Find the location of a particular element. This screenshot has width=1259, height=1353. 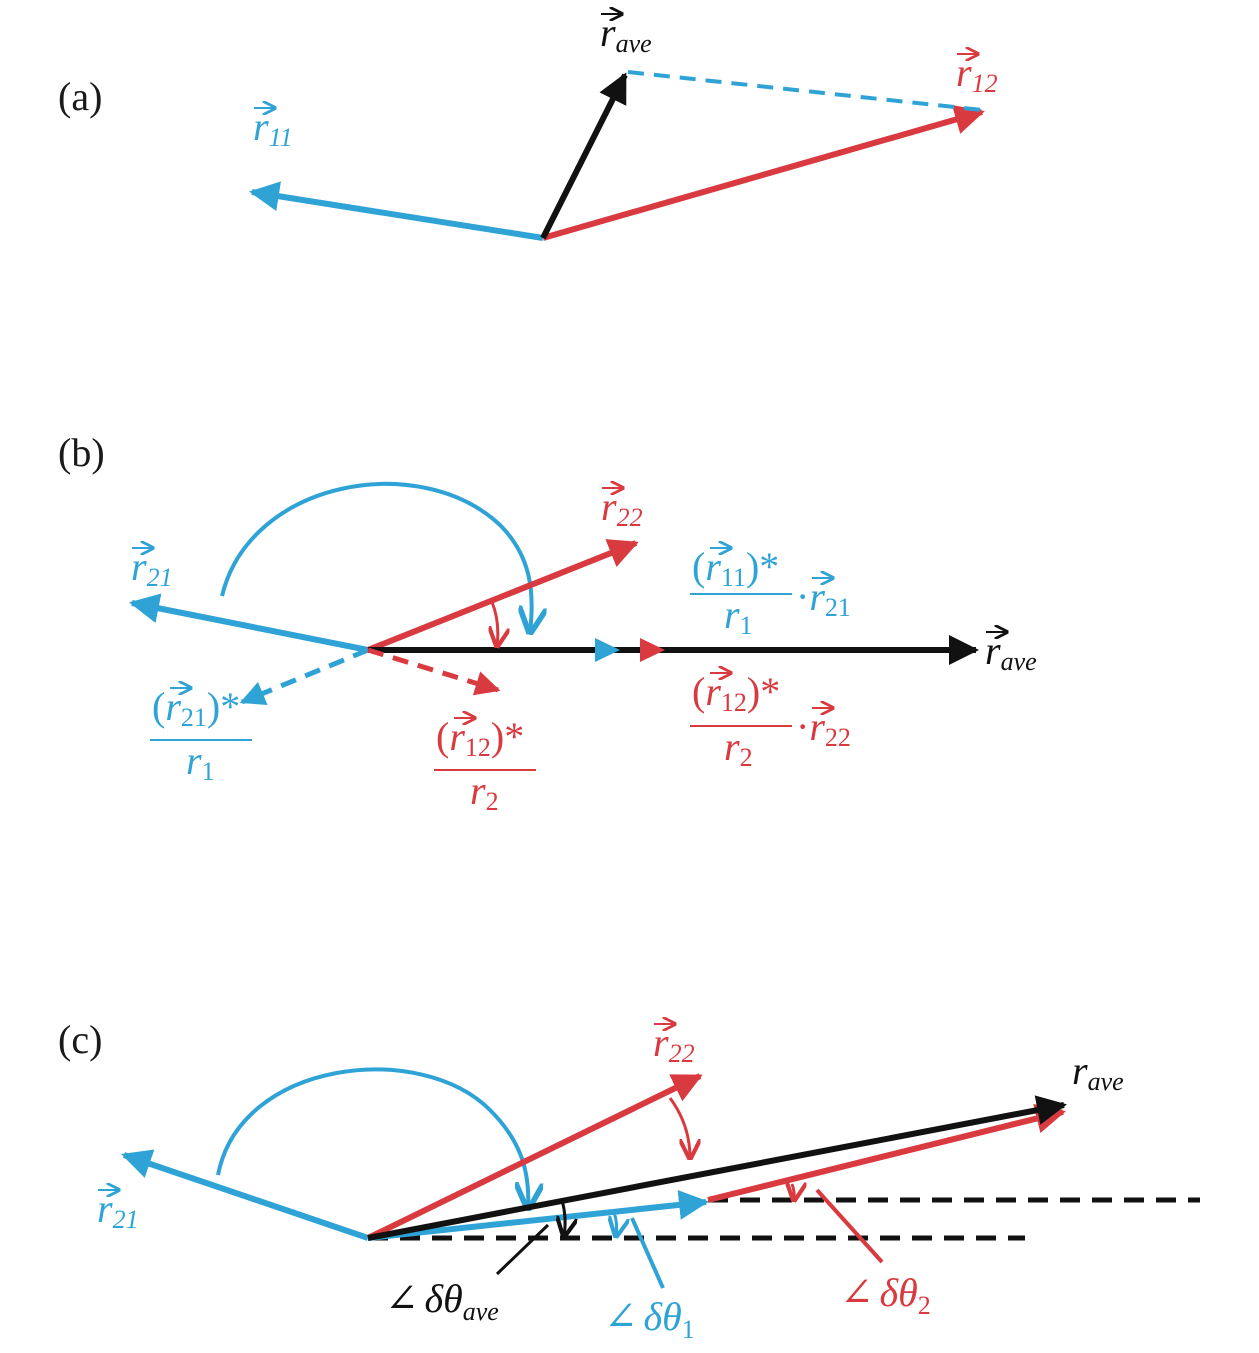

label-a-rave: rave is located at coordinates (626, 34).